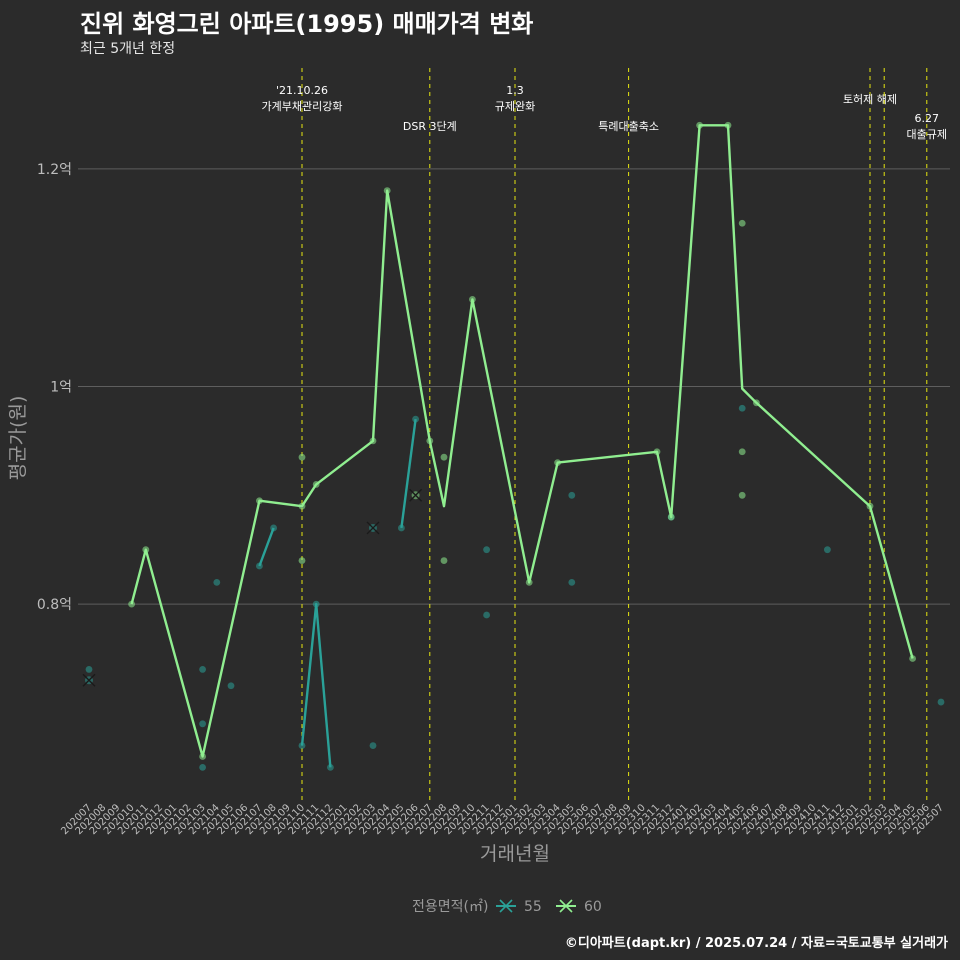 The image size is (960, 960). Describe the element at coordinates (515, 90) in the screenshot. I see `event-label: 1.3` at that location.